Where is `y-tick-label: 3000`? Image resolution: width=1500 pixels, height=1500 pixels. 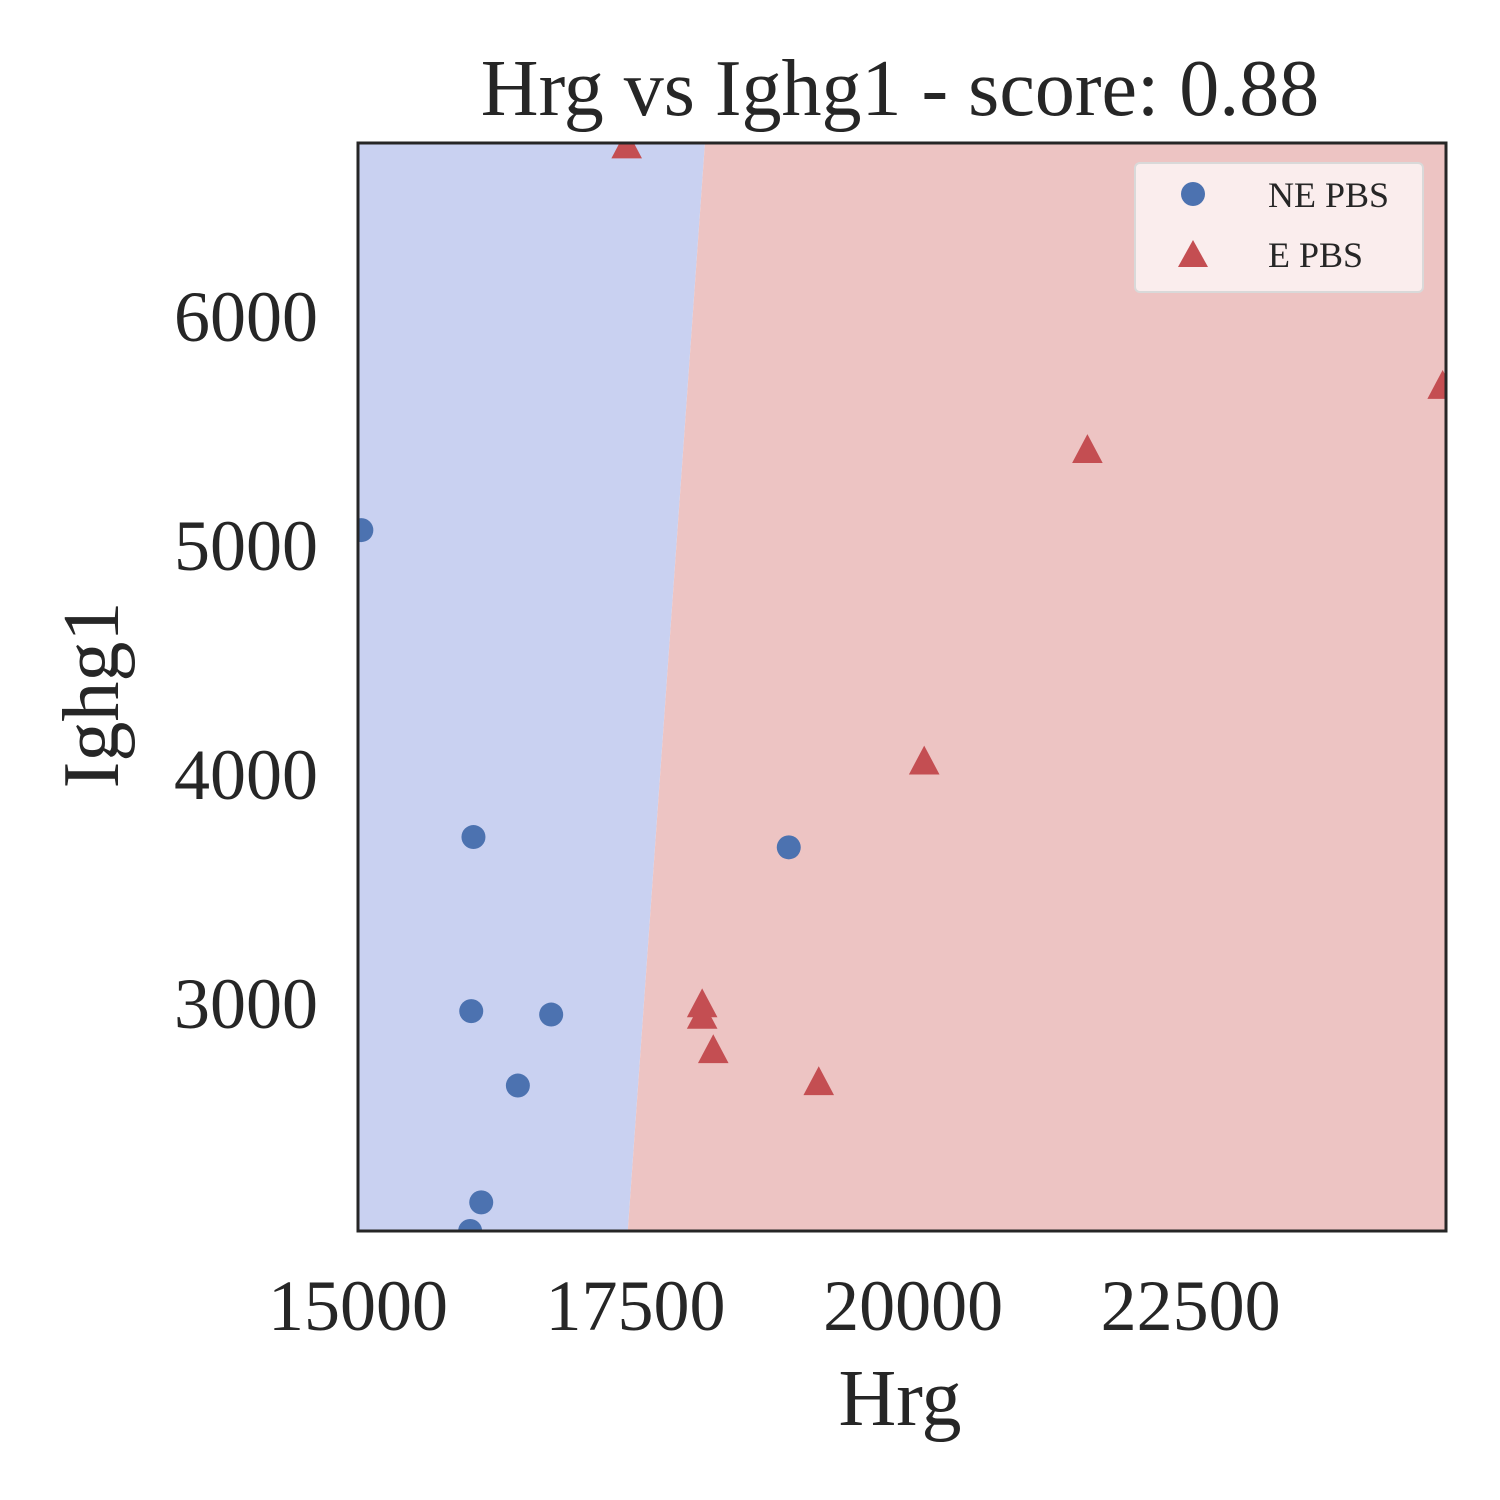
y-tick-label: 3000 is located at coordinates (246, 1004).